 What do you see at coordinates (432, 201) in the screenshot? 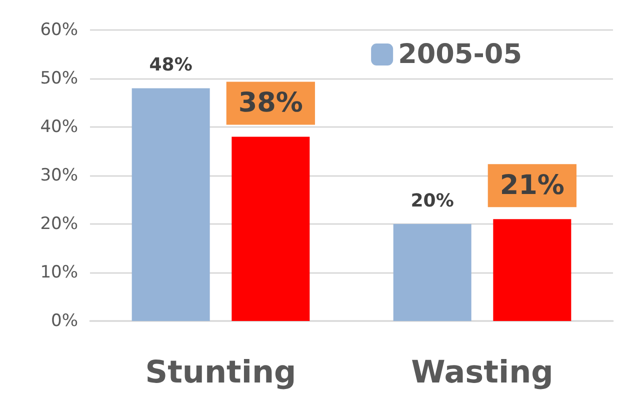
I see `data-label: 20%` at bounding box center [432, 201].